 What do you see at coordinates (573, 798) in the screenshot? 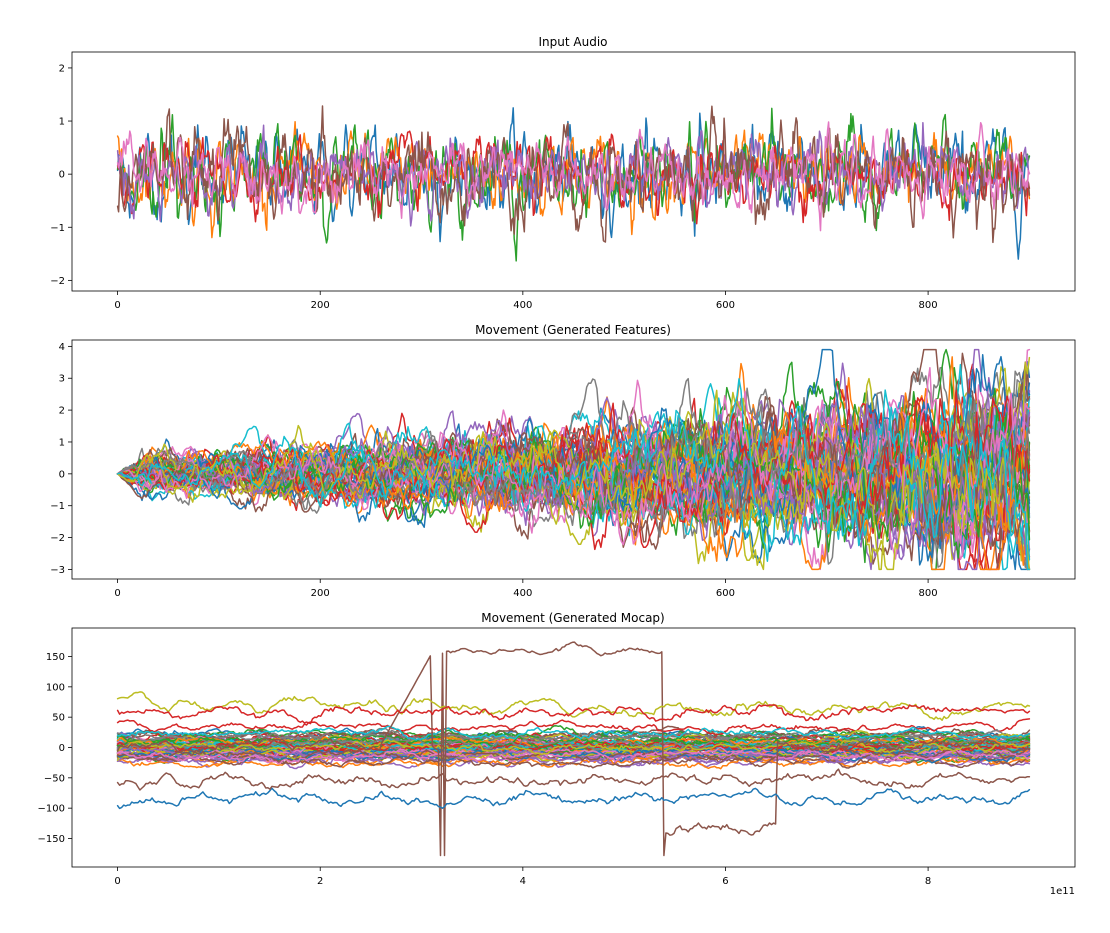
I see `line-blue-low` at bounding box center [573, 798].